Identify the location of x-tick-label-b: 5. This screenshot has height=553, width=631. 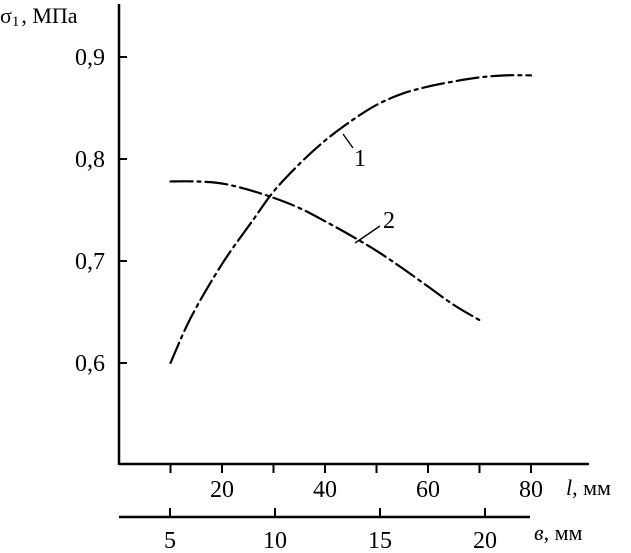
(170, 540).